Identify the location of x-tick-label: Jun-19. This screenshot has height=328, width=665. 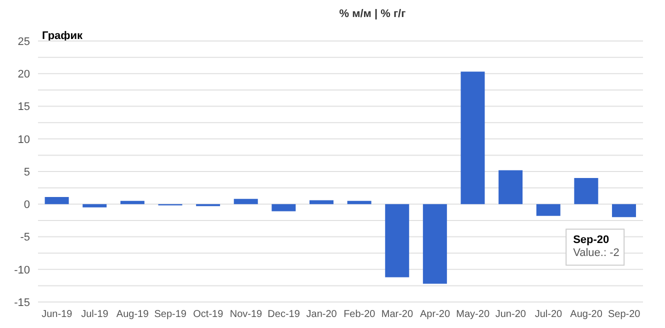
(57, 314).